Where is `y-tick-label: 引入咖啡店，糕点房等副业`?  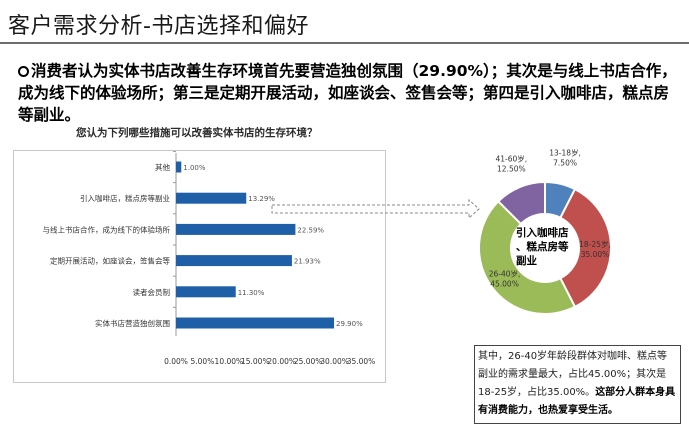
y-tick-label: 引入咖啡店，糕点房等副业 is located at coordinates (125, 198).